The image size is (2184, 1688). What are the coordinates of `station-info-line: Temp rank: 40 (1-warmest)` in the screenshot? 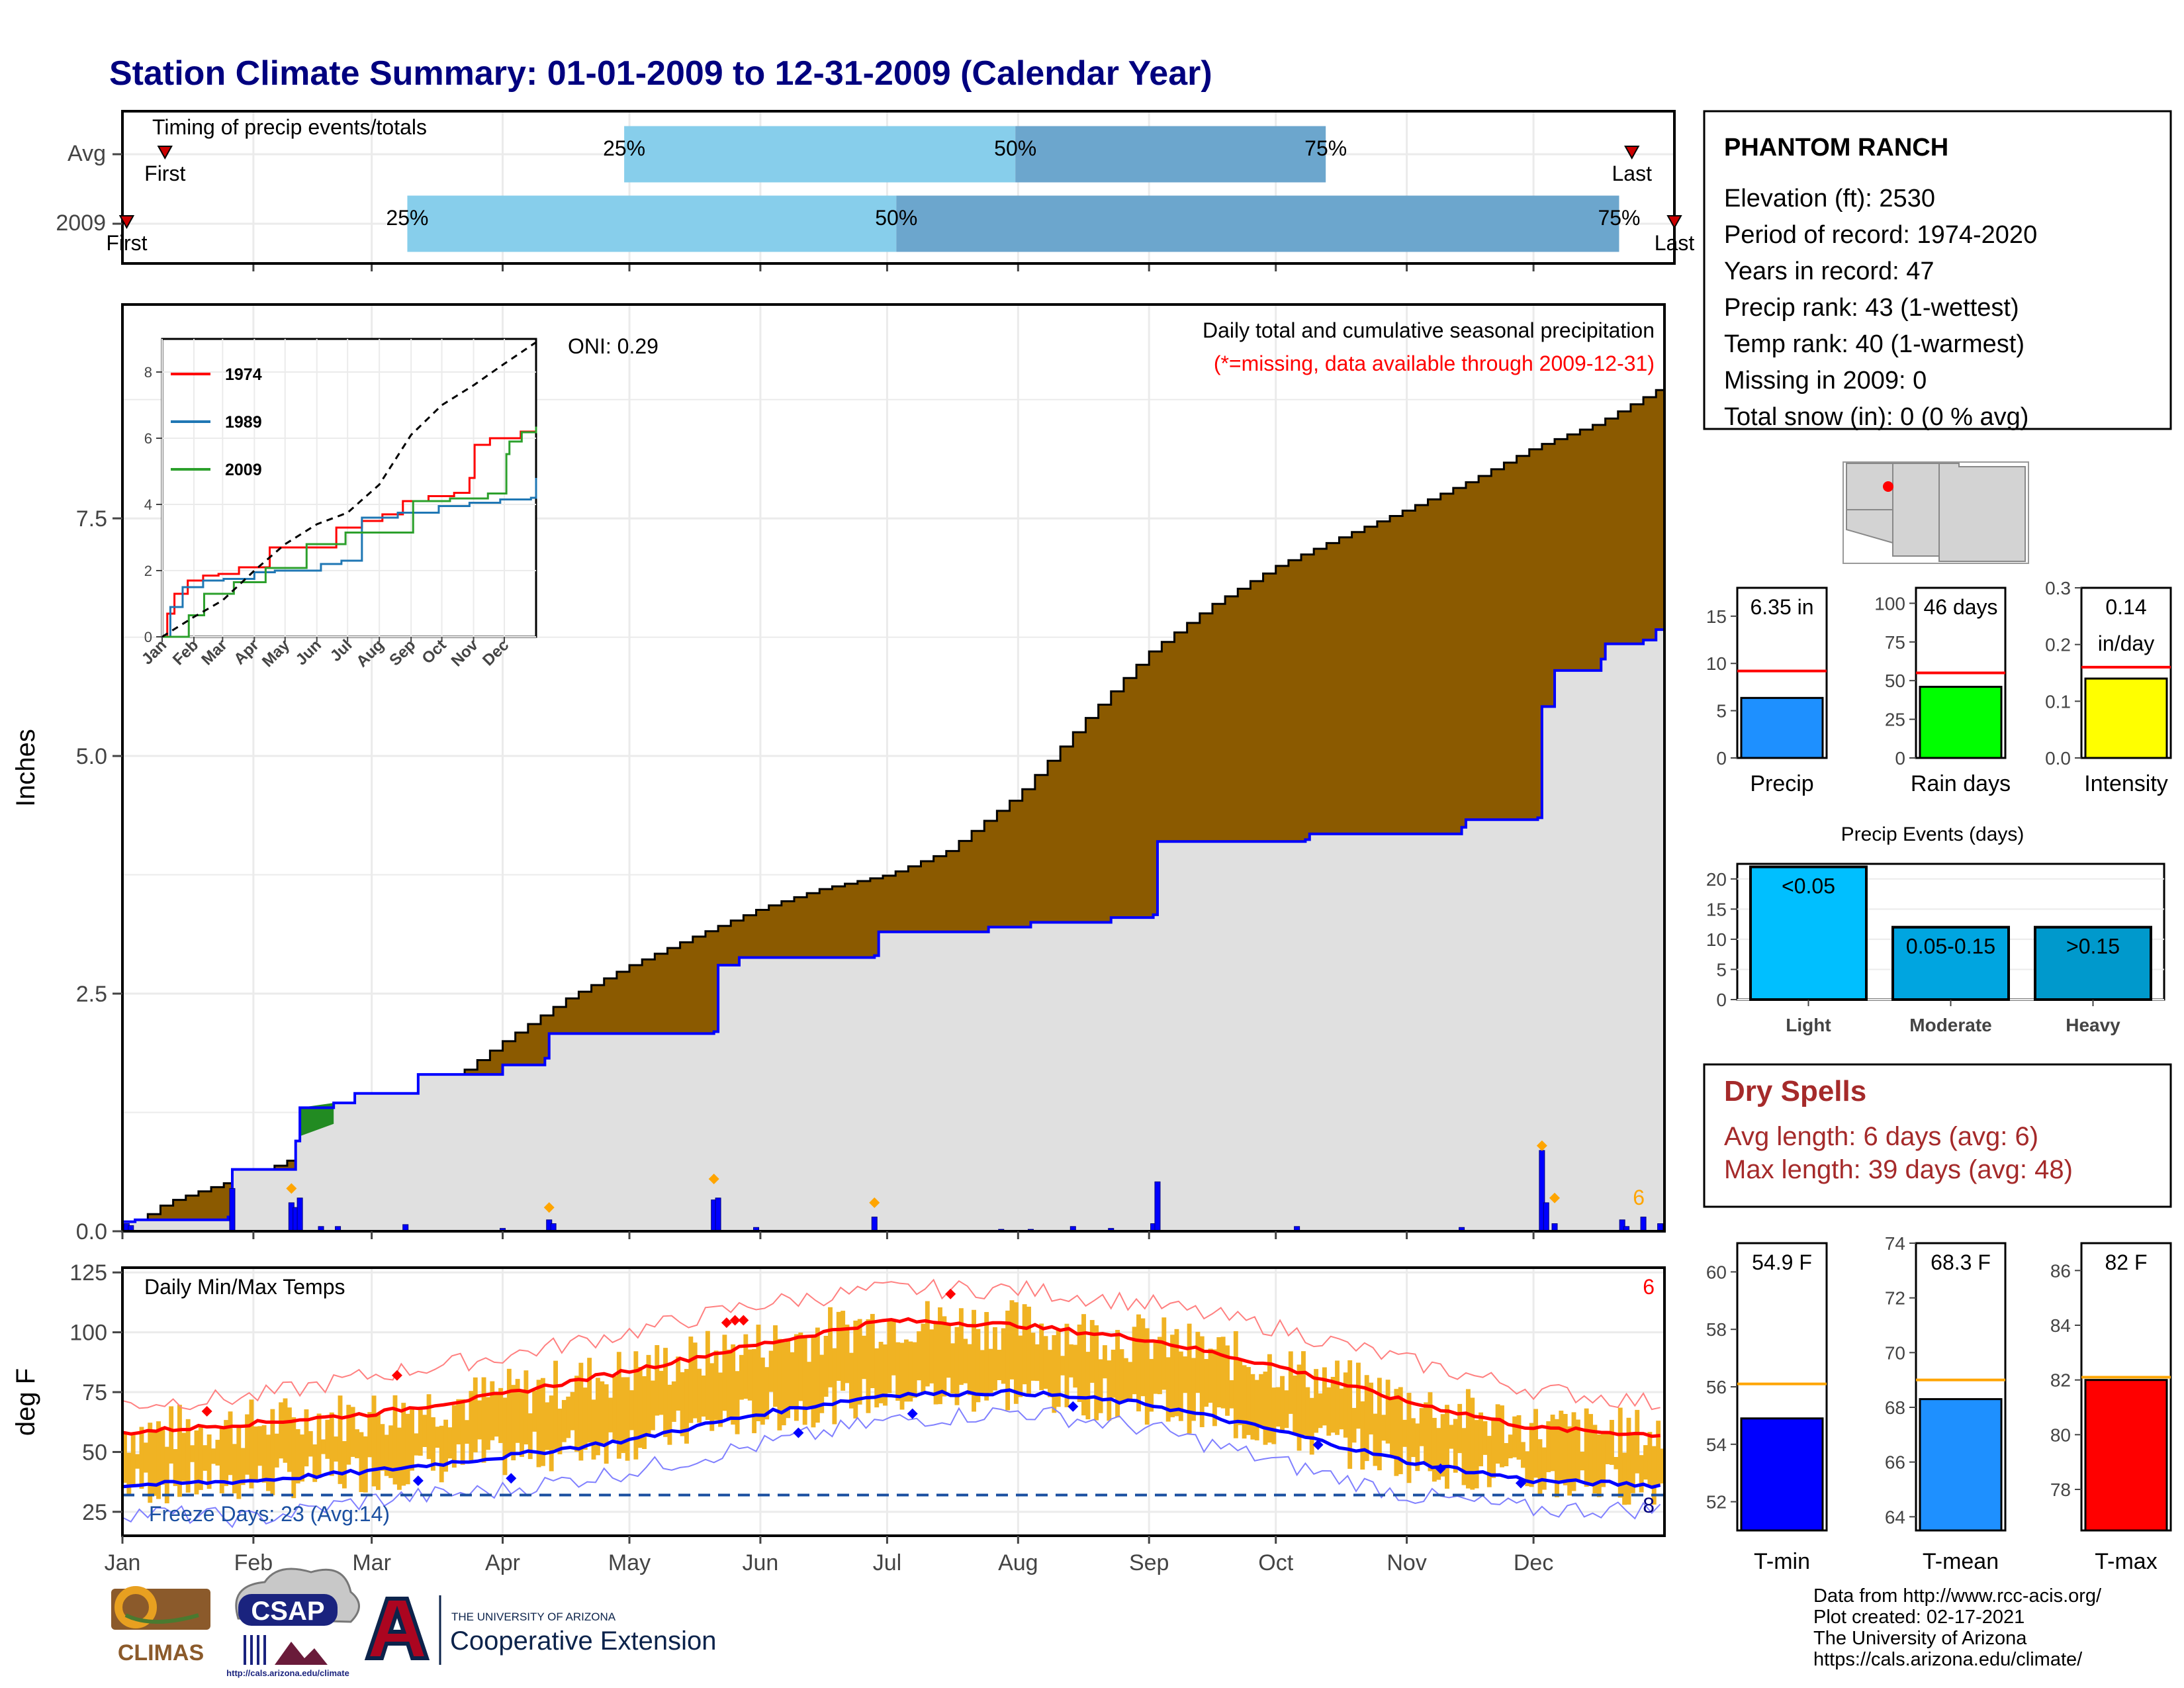 It's located at (1874, 344).